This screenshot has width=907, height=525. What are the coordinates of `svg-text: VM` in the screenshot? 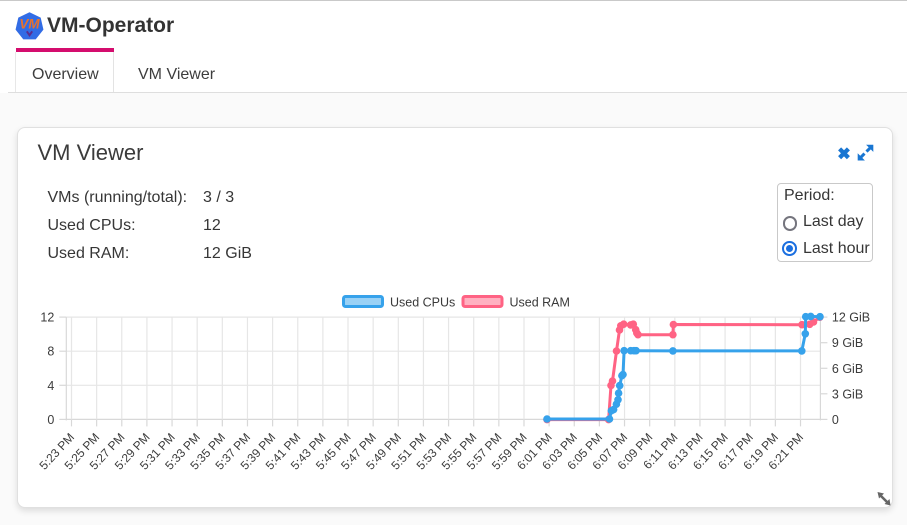 It's located at (29, 24).